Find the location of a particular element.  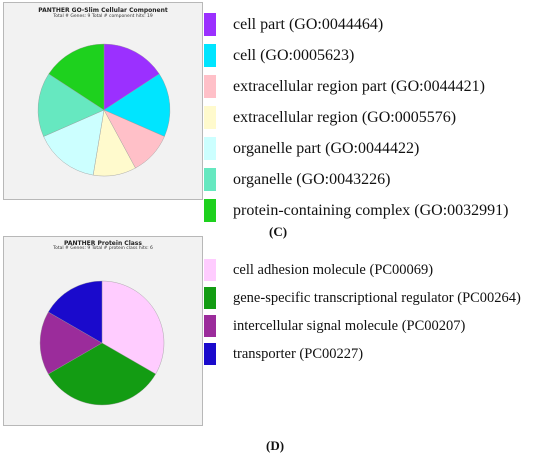

chart-title: PANTHER Protein Class is located at coordinates (103, 243).